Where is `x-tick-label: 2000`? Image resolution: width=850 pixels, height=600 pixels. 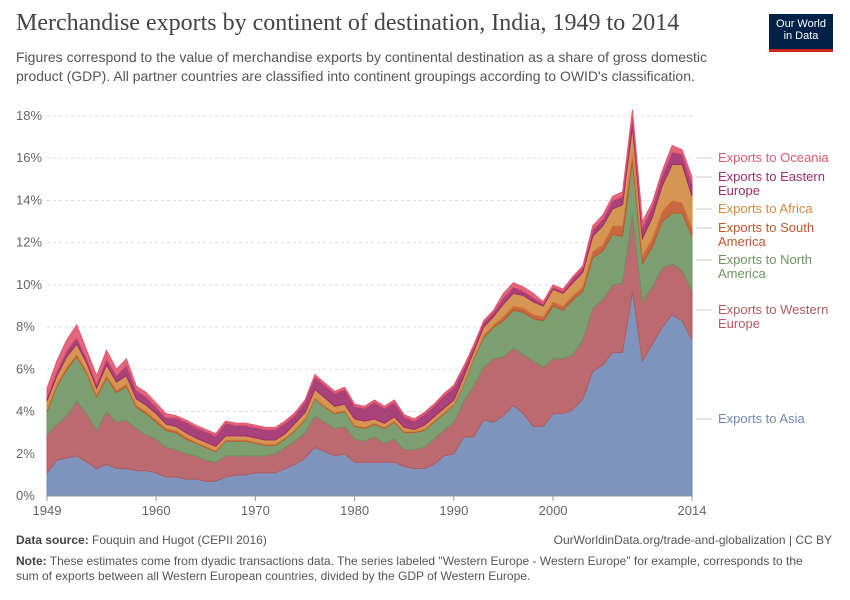
x-tick-label: 2000 is located at coordinates (553, 510).